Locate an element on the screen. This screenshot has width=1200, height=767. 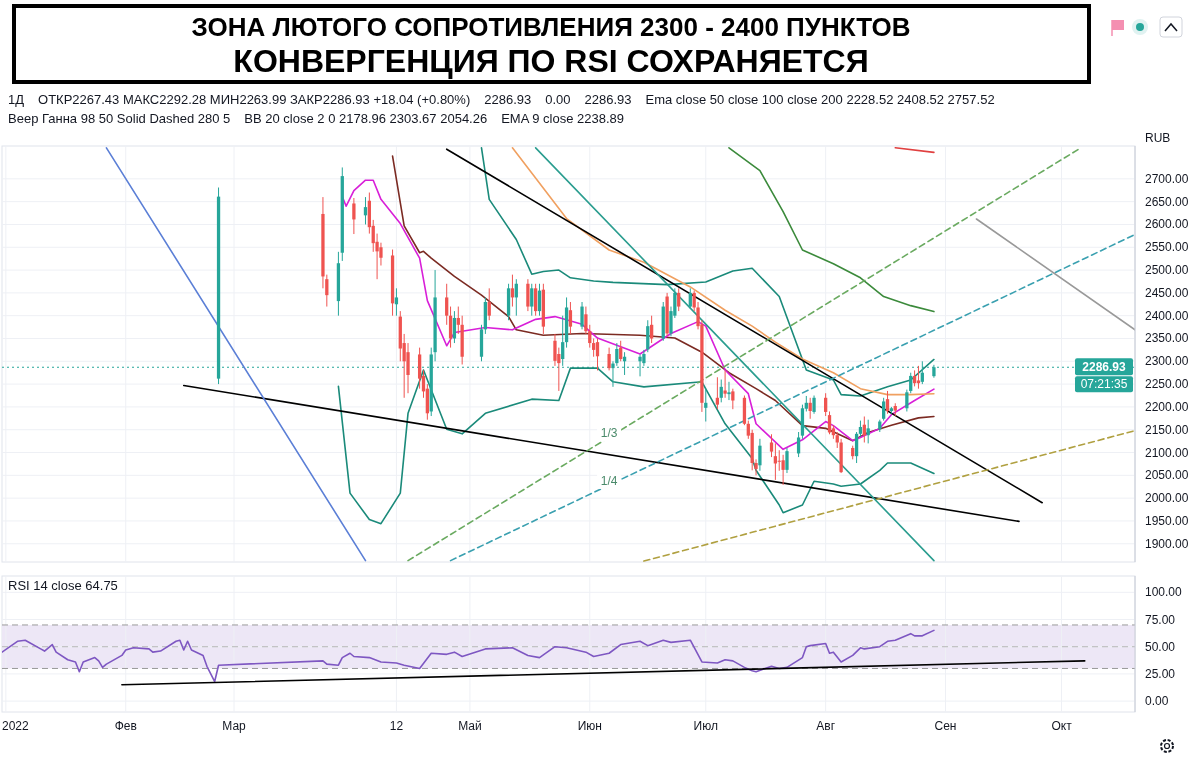
chart-subtitle: КОНВЕРГЕНЦИЯ ПО RSI СОХРАНЯЕТСЯ is located at coordinates (551, 61).